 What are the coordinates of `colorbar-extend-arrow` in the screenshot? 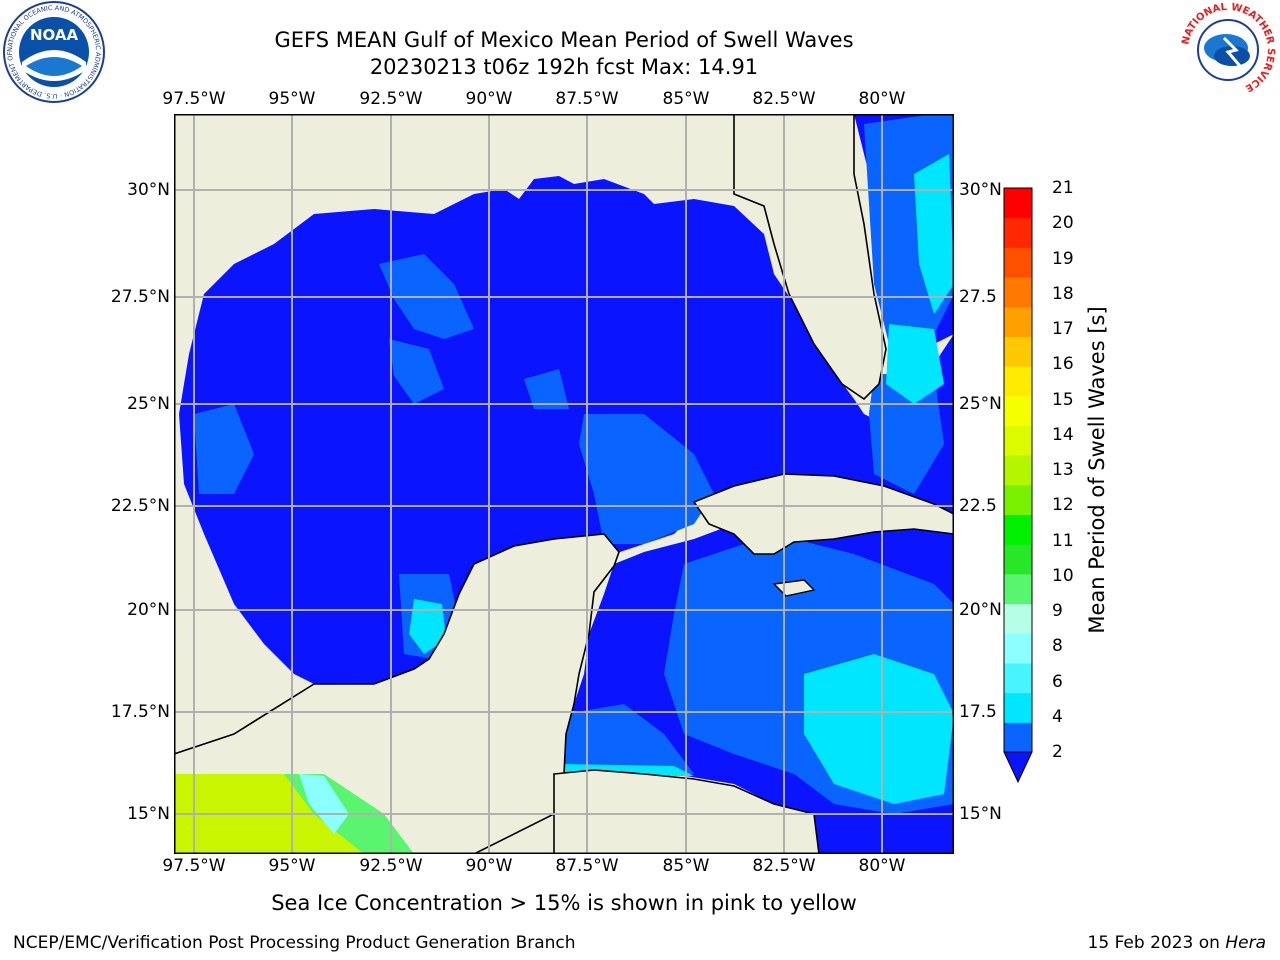 It's located at (1018, 767).